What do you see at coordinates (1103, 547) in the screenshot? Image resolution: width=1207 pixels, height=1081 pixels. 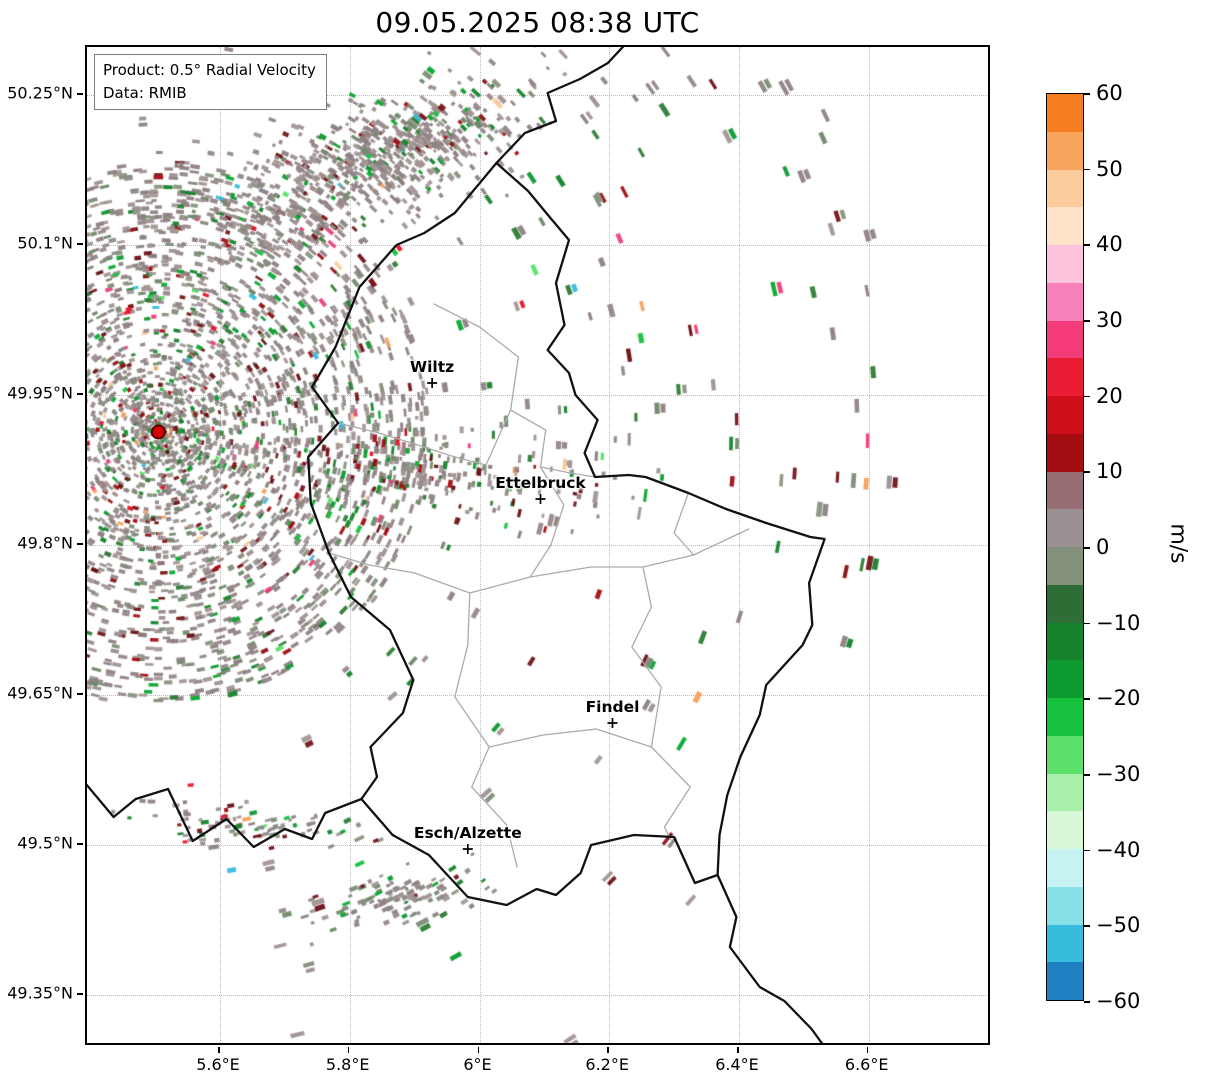 I see `colorbar-tick-label: 0` at bounding box center [1103, 547].